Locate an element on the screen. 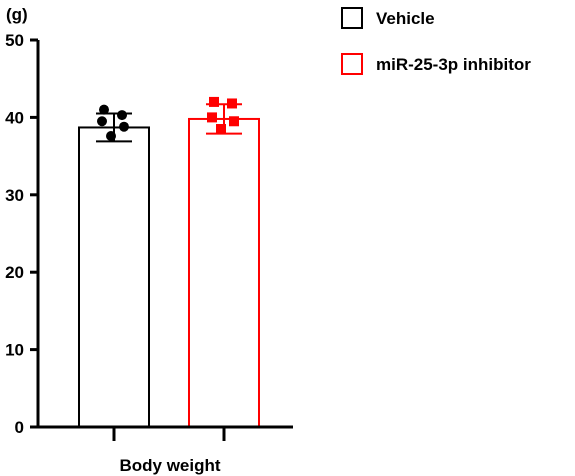 Image resolution: width=575 pixels, height=476 pixels. legend-item: Vehicle is located at coordinates (388, 18).